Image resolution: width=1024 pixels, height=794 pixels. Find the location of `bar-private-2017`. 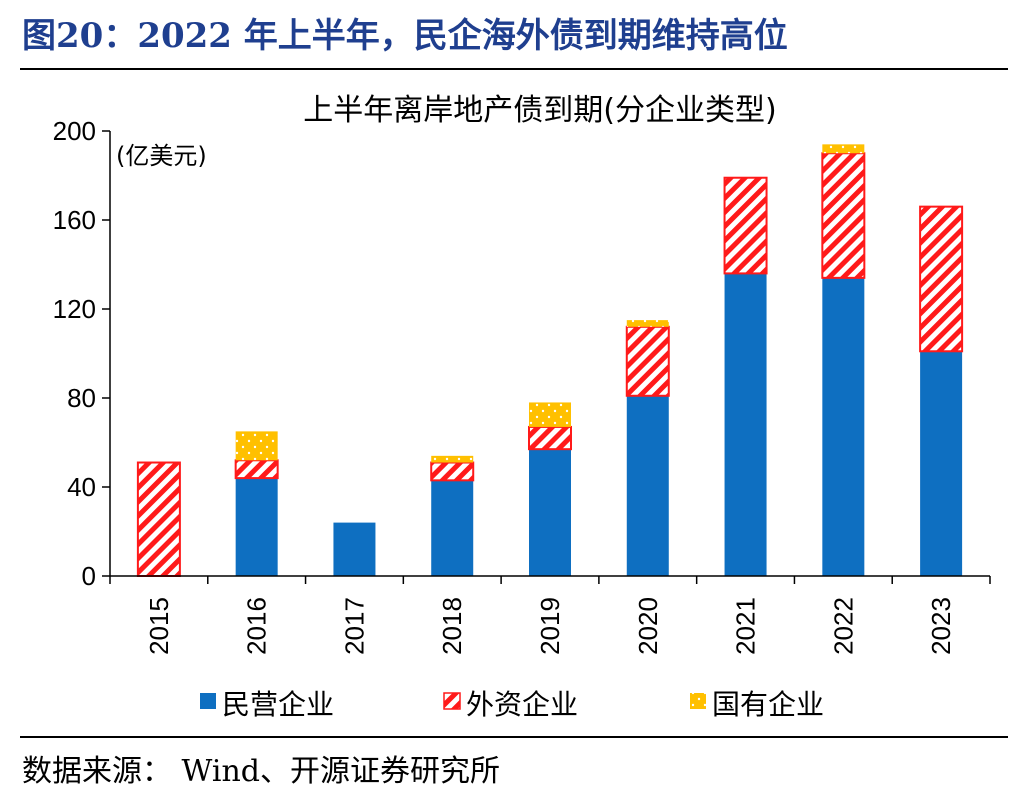

bar-private-2017 is located at coordinates (354, 549).